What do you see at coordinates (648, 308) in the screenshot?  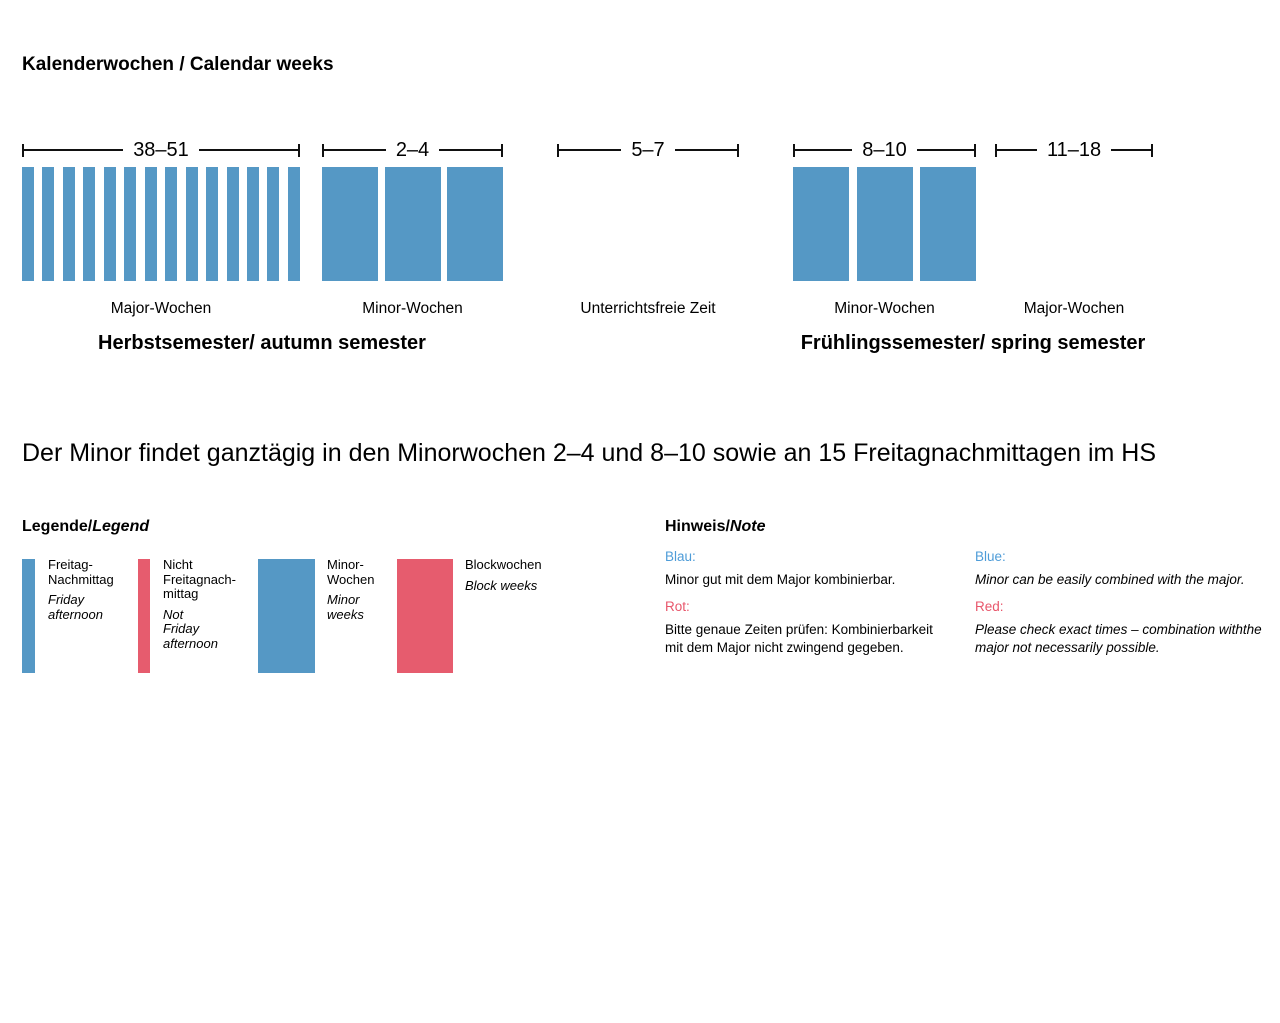 I see `section-label: Unterrichtsfreie Zeit` at bounding box center [648, 308].